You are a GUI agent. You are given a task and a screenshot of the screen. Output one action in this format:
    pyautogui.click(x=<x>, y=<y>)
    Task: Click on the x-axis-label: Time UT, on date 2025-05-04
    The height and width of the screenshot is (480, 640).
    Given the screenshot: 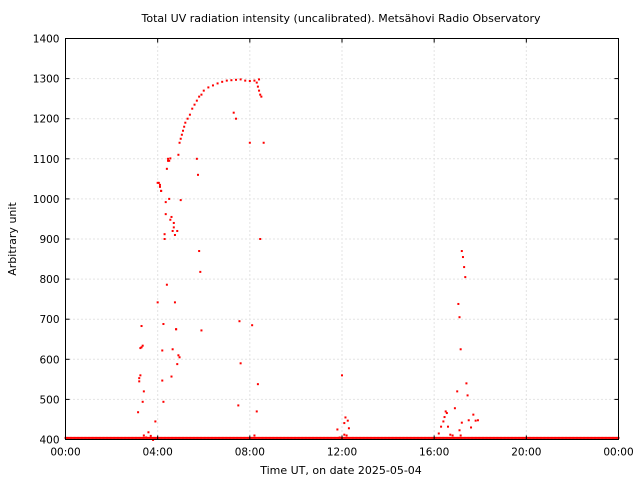 What is the action you would take?
    pyautogui.click(x=340, y=470)
    